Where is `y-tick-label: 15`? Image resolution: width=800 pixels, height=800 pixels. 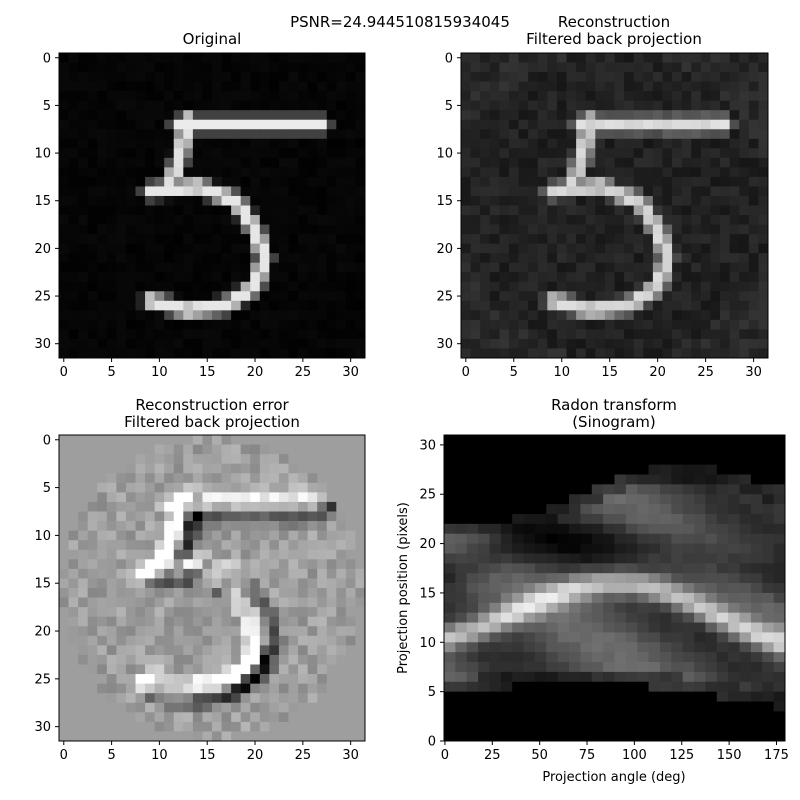
y-tick-label: 15 is located at coordinates (427, 593).